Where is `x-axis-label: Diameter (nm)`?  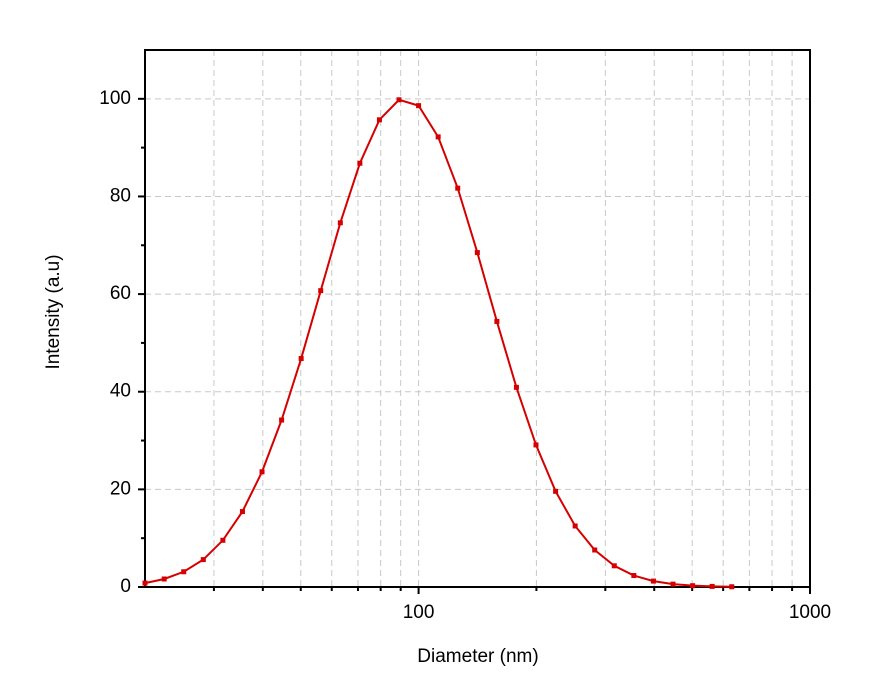
x-axis-label: Diameter (nm) is located at coordinates (477, 656).